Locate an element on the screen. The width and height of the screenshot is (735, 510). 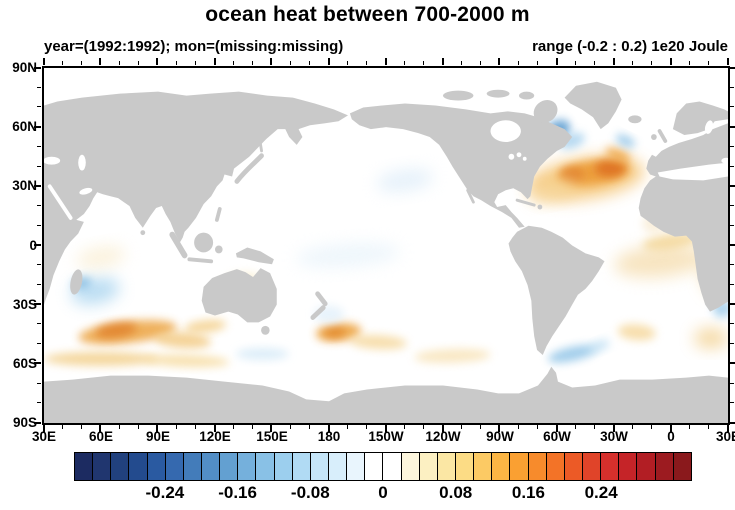
landmass-sulawesi is located at coordinates (218, 249).